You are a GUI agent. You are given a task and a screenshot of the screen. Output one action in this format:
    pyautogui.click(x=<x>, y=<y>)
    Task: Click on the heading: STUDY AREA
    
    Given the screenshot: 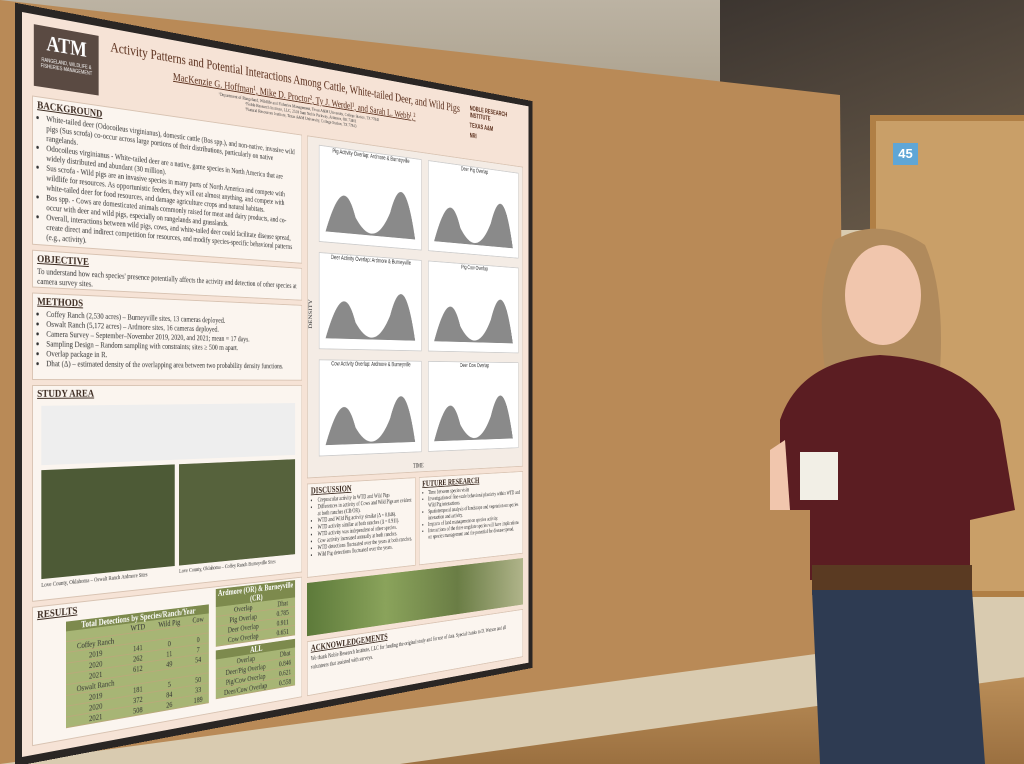 What is the action you would take?
    pyautogui.click(x=66, y=393)
    